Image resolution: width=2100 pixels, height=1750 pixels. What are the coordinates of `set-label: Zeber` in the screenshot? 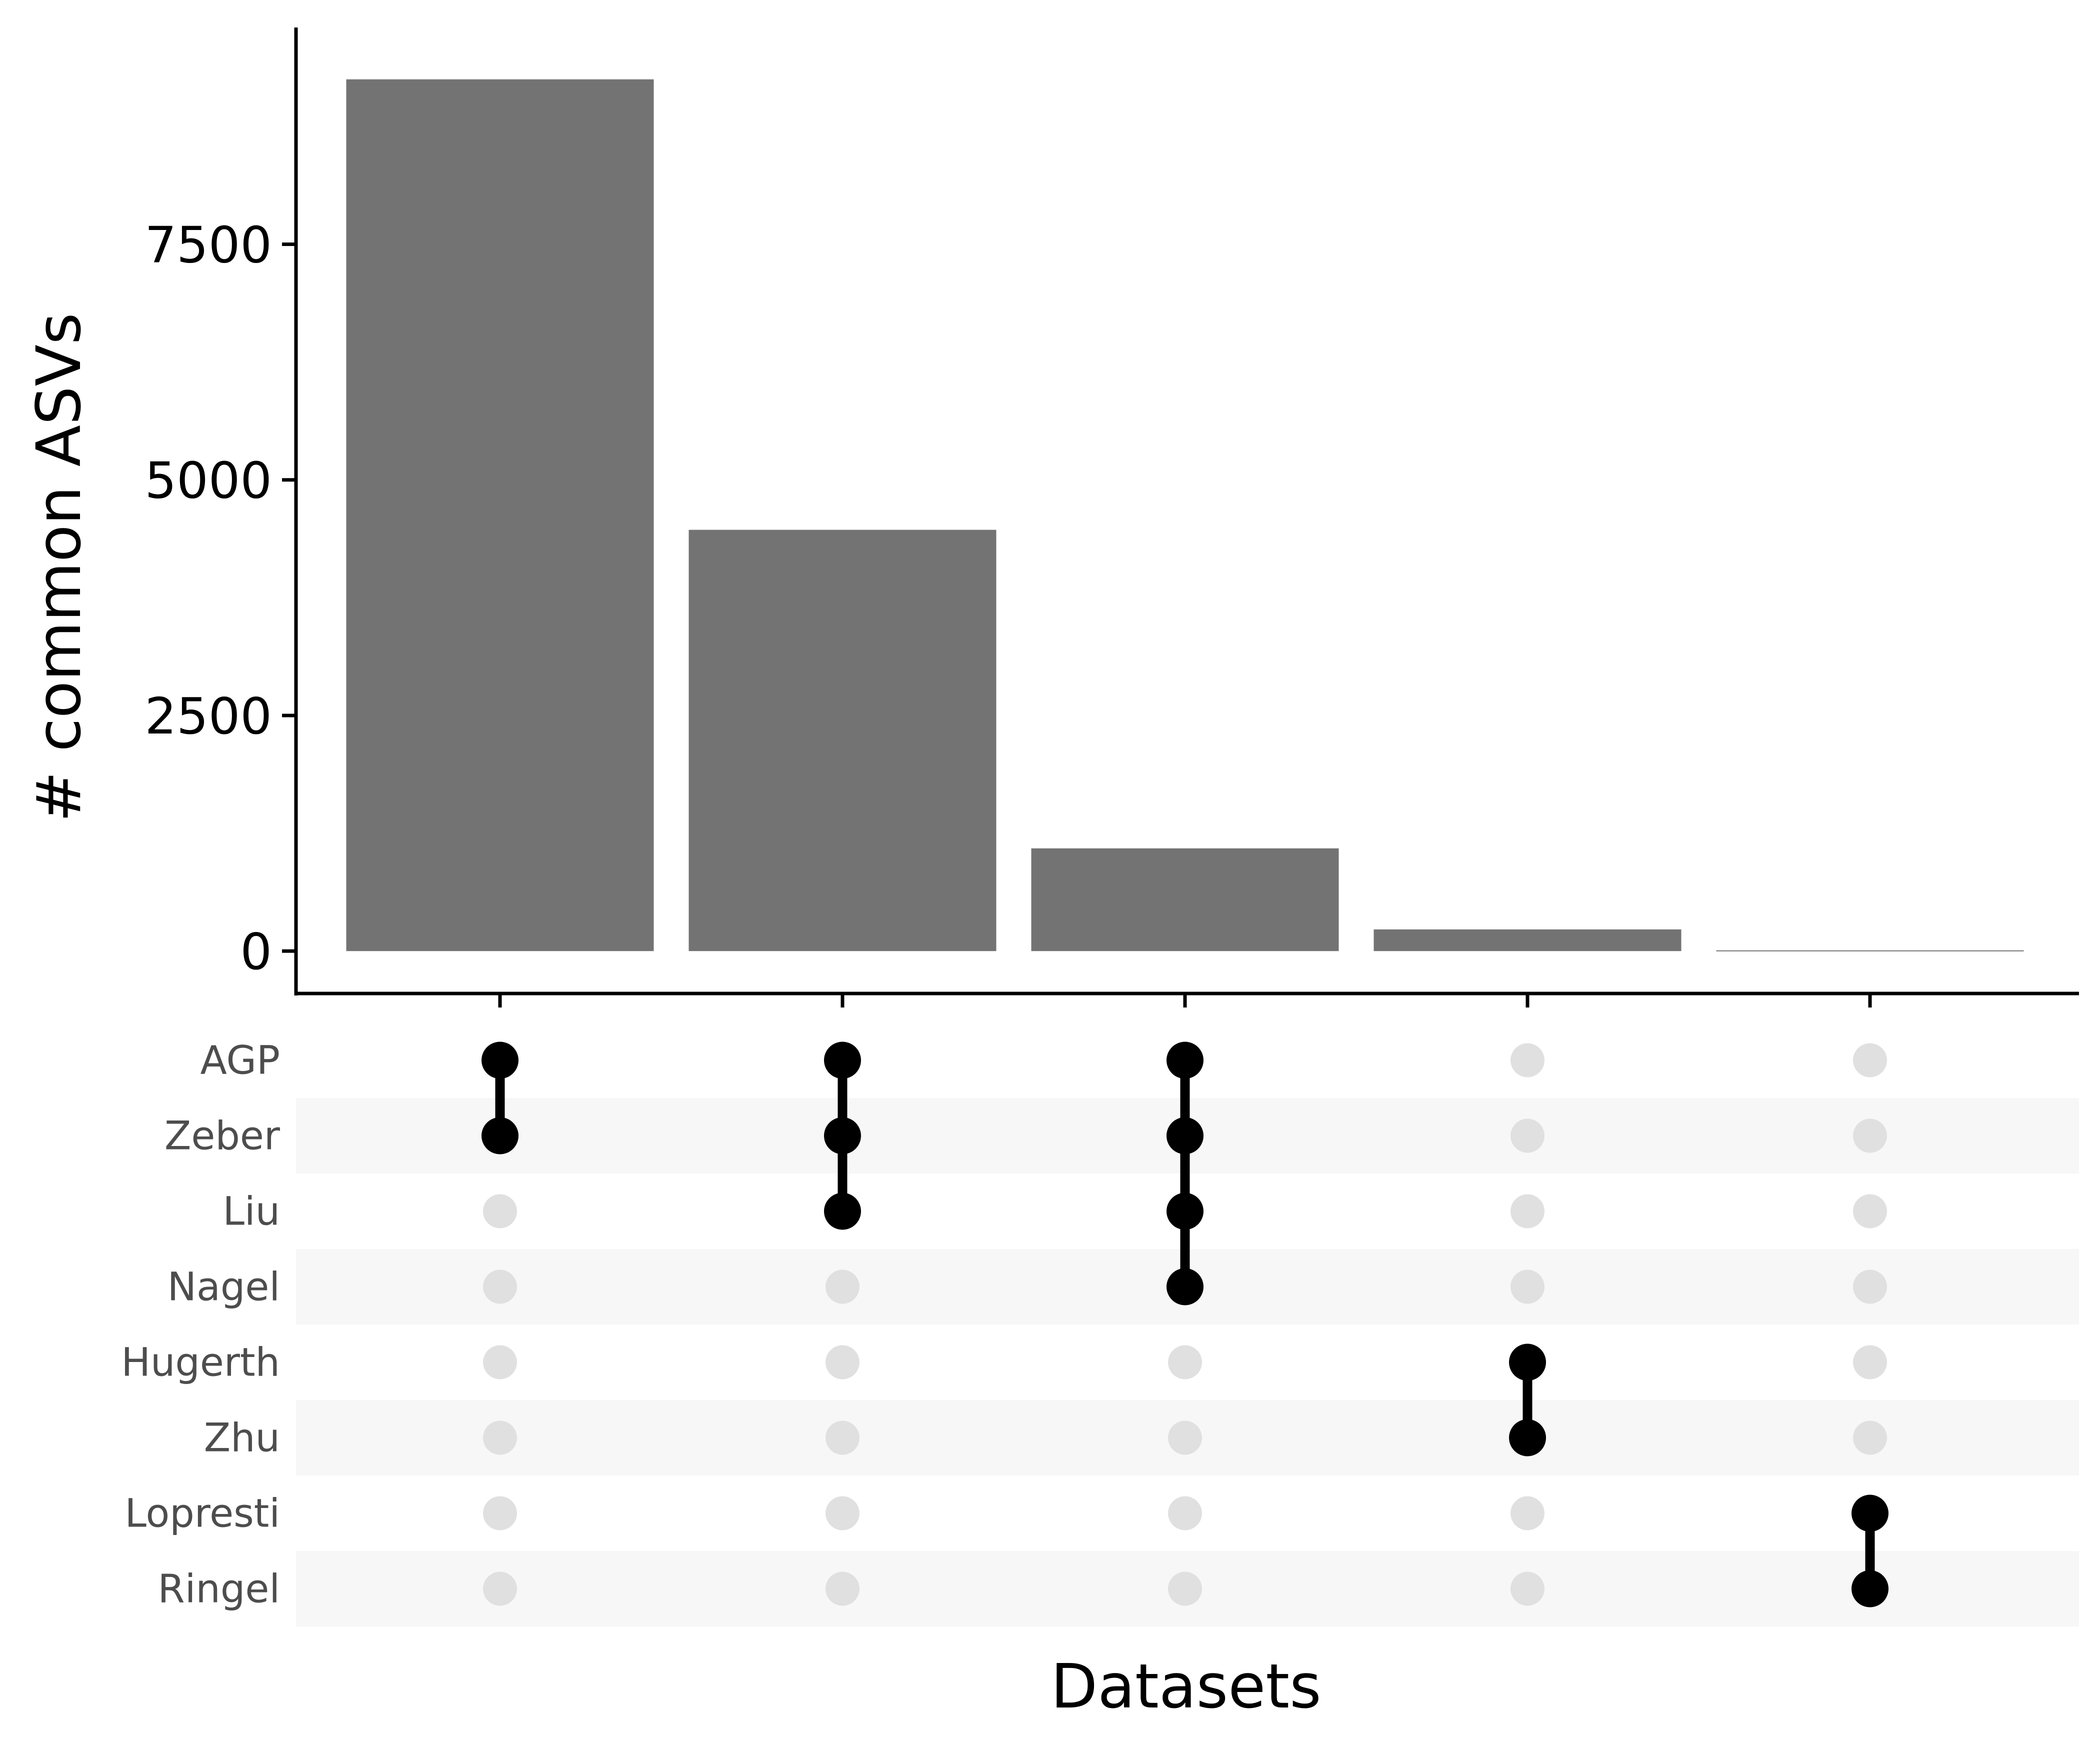 It's located at (222, 1136).